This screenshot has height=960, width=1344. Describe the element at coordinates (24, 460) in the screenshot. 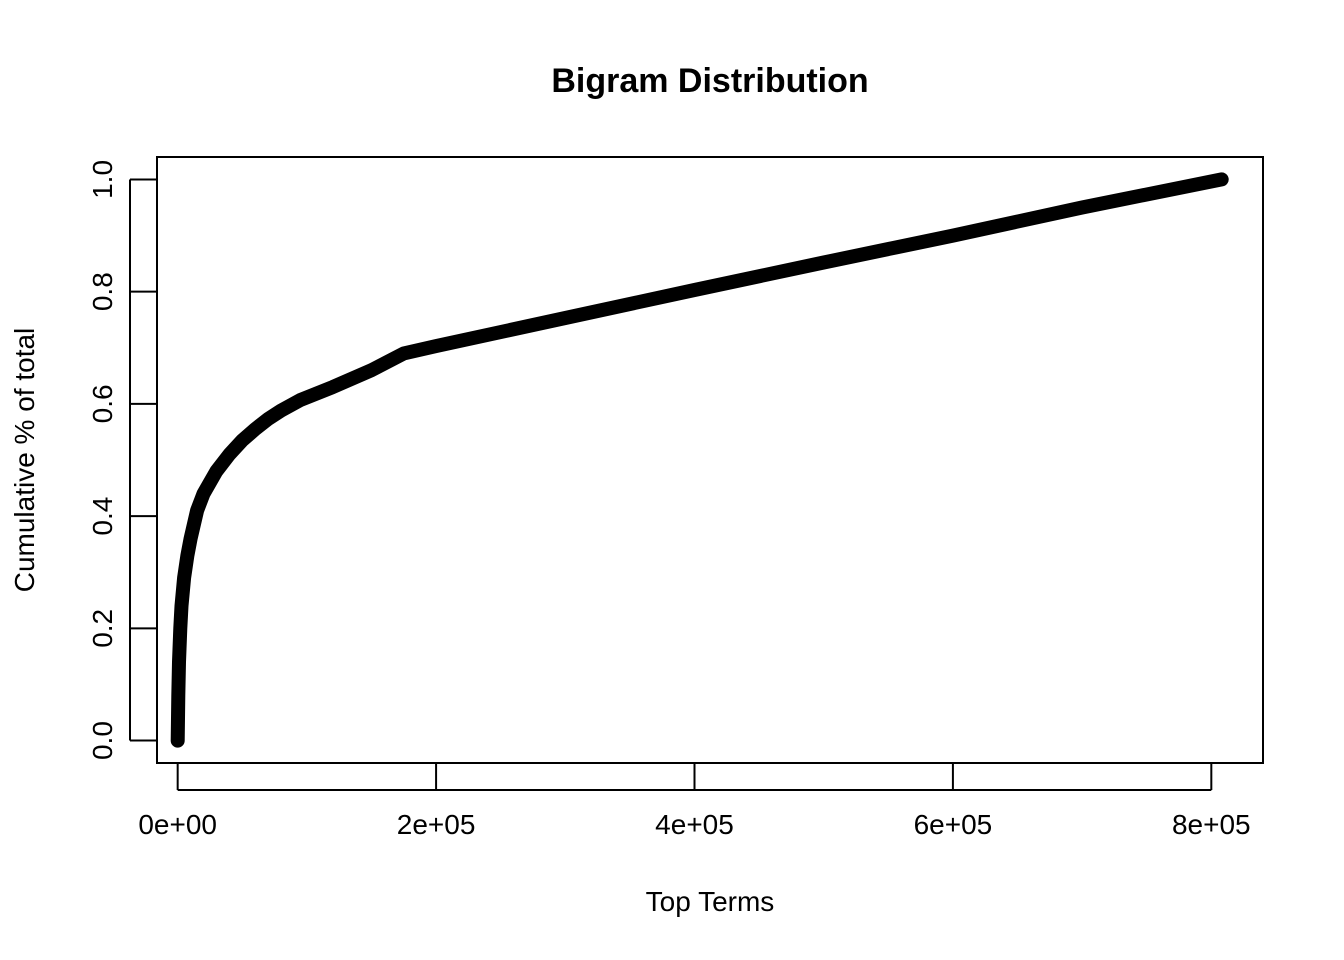

I see `y-axis-label: Cumulative % of total` at that location.